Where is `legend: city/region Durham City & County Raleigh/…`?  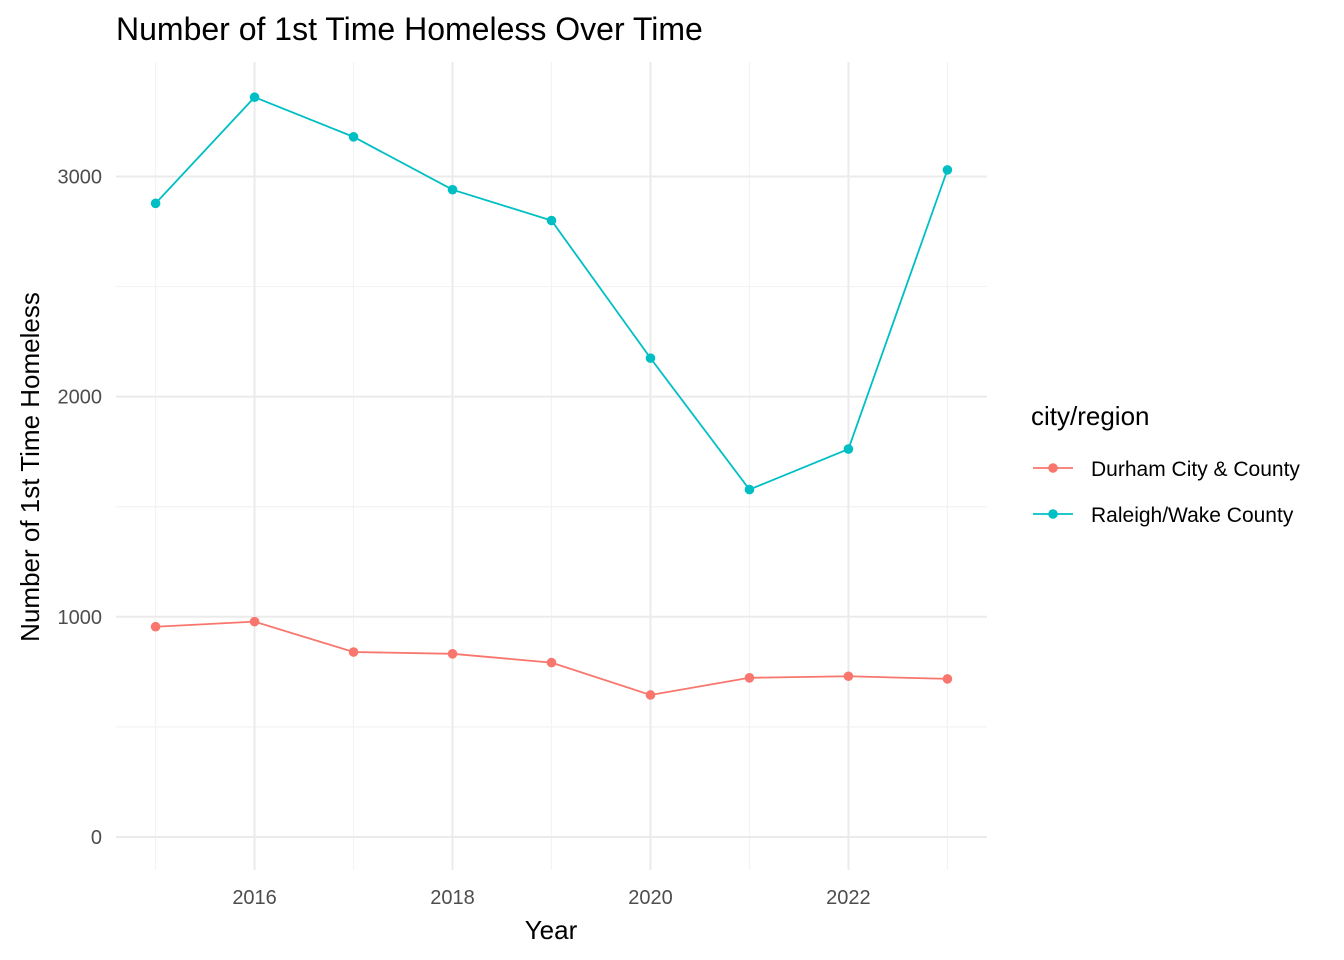
legend: city/region Durham City & County Raleigh/… is located at coordinates (1165, 464).